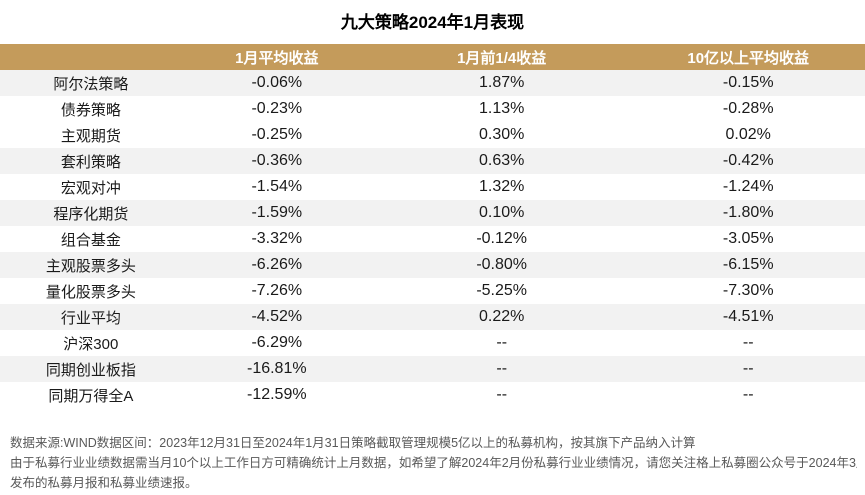 This screenshot has width=865, height=495. What do you see at coordinates (748, 317) in the screenshot?
I see `cell-value: -4.51%` at bounding box center [748, 317].